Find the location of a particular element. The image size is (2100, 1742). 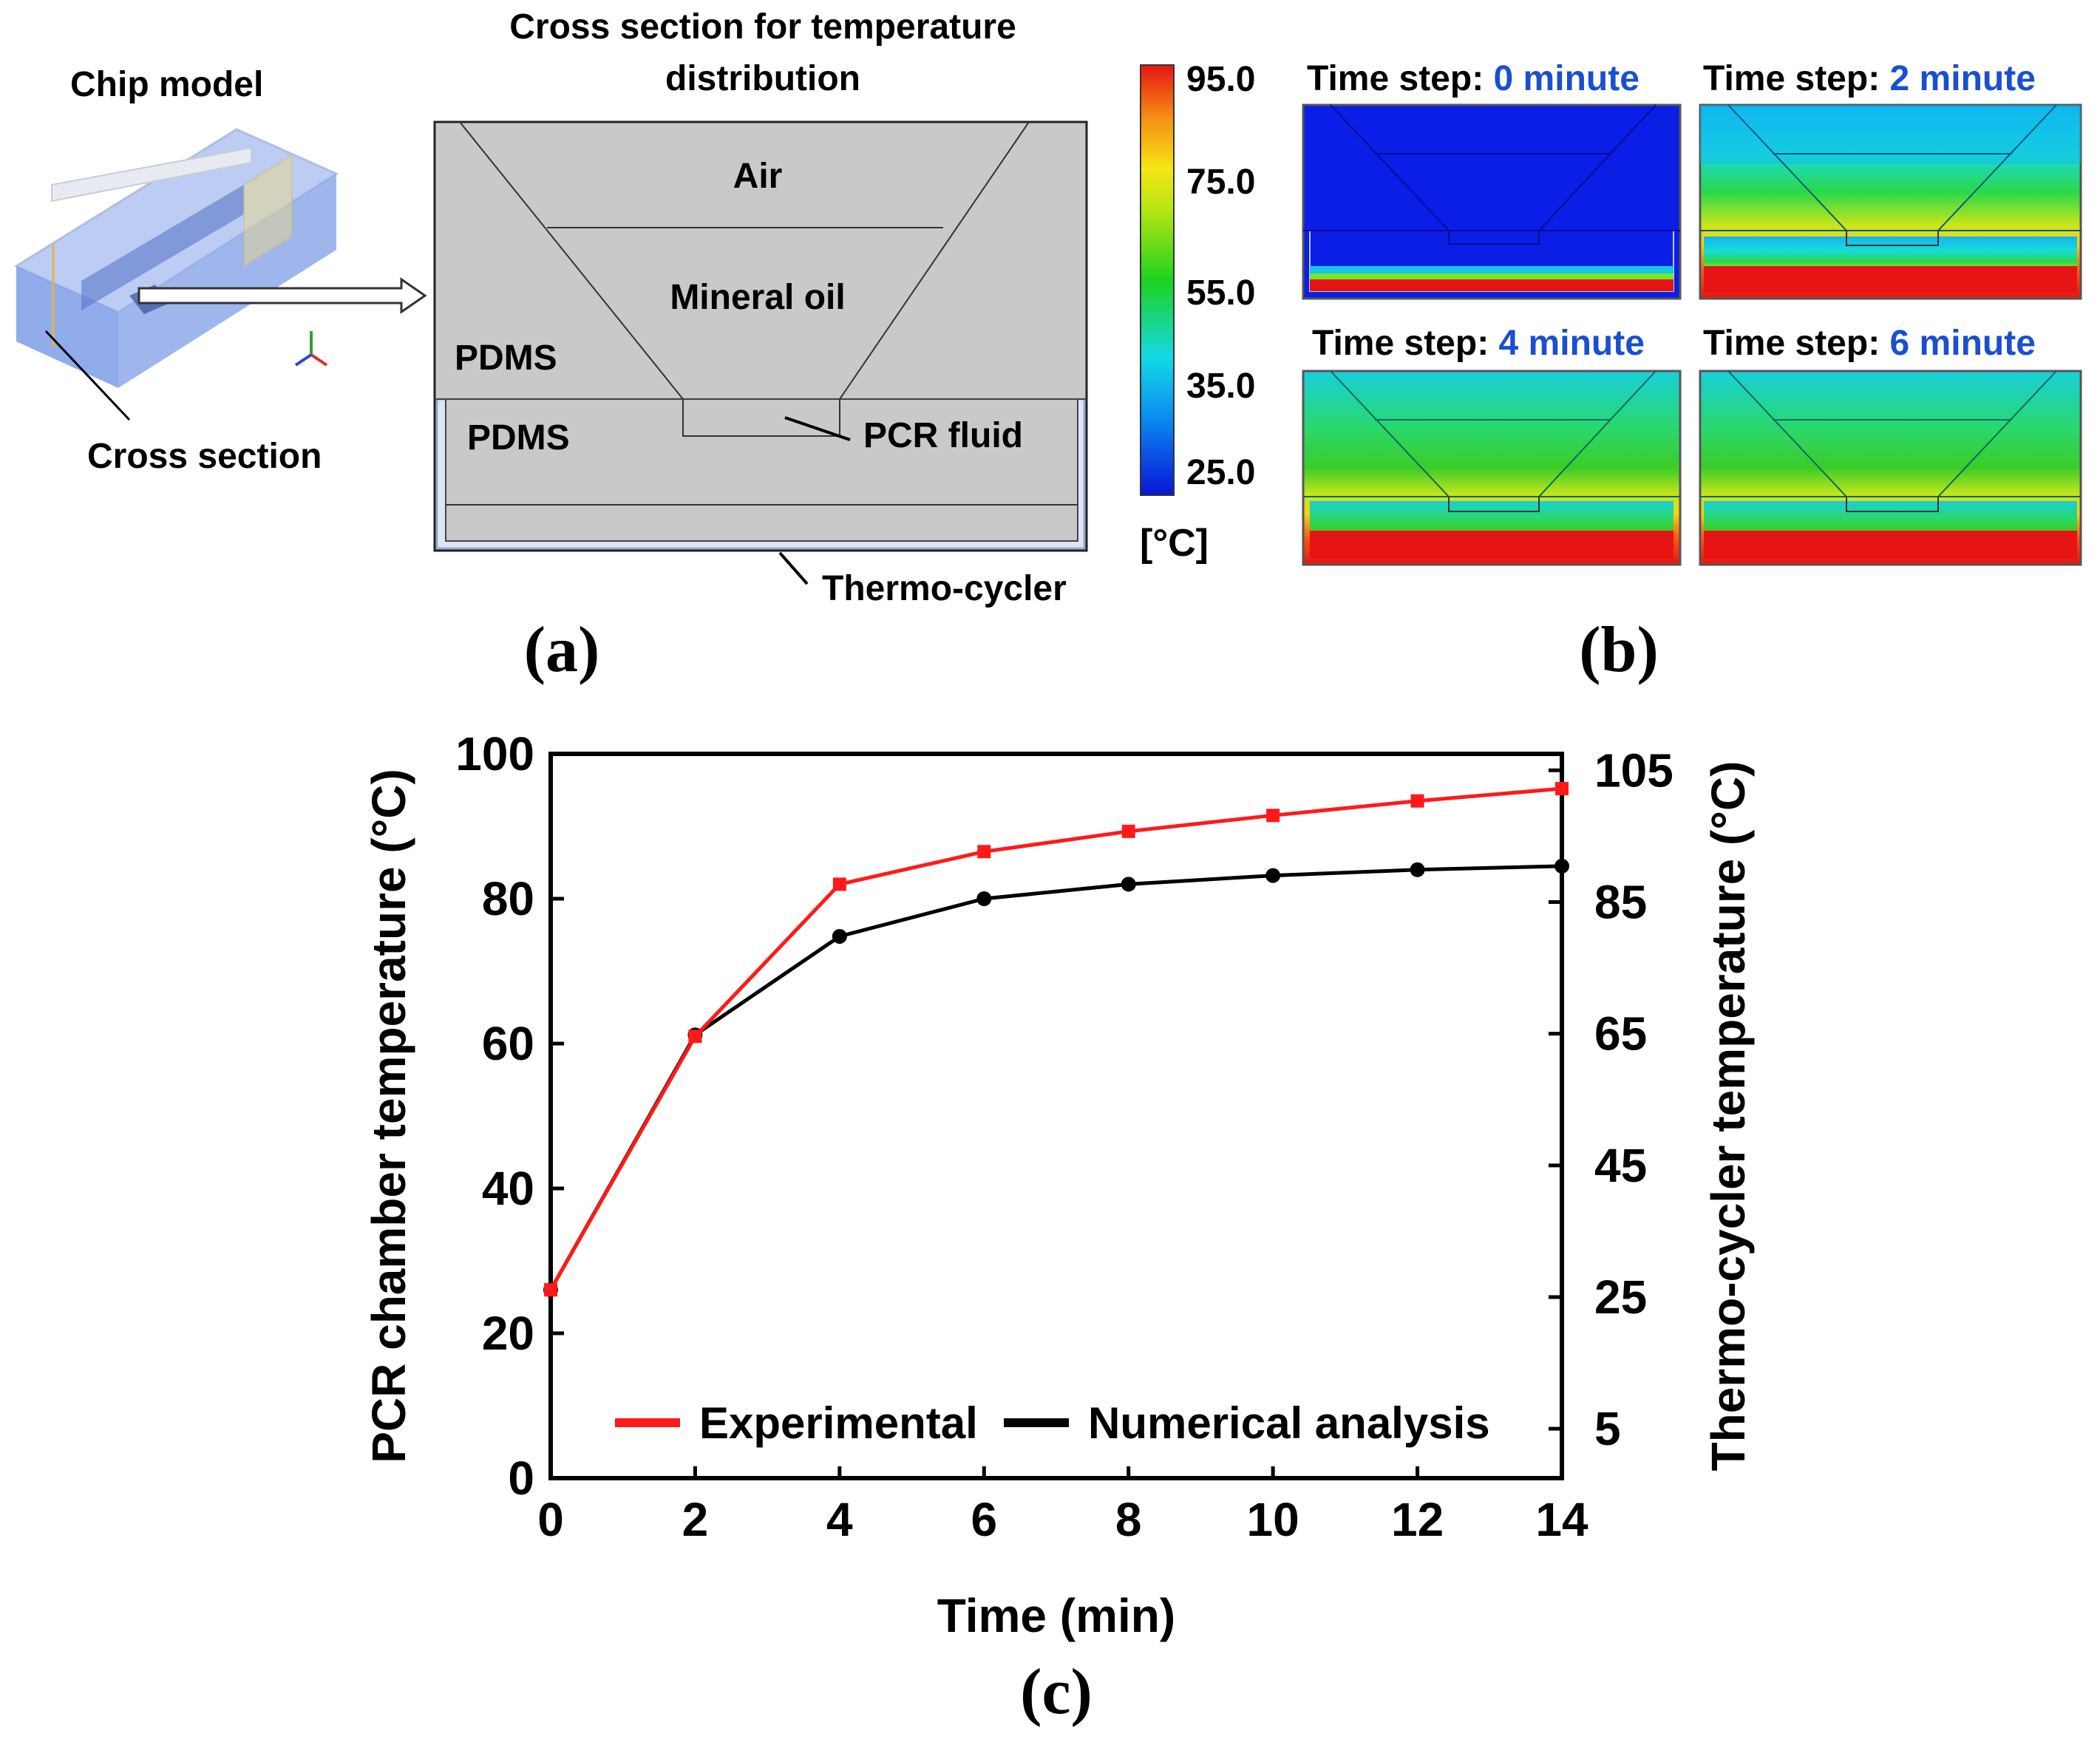

y-right-tick-label: 45 is located at coordinates (1620, 1165).